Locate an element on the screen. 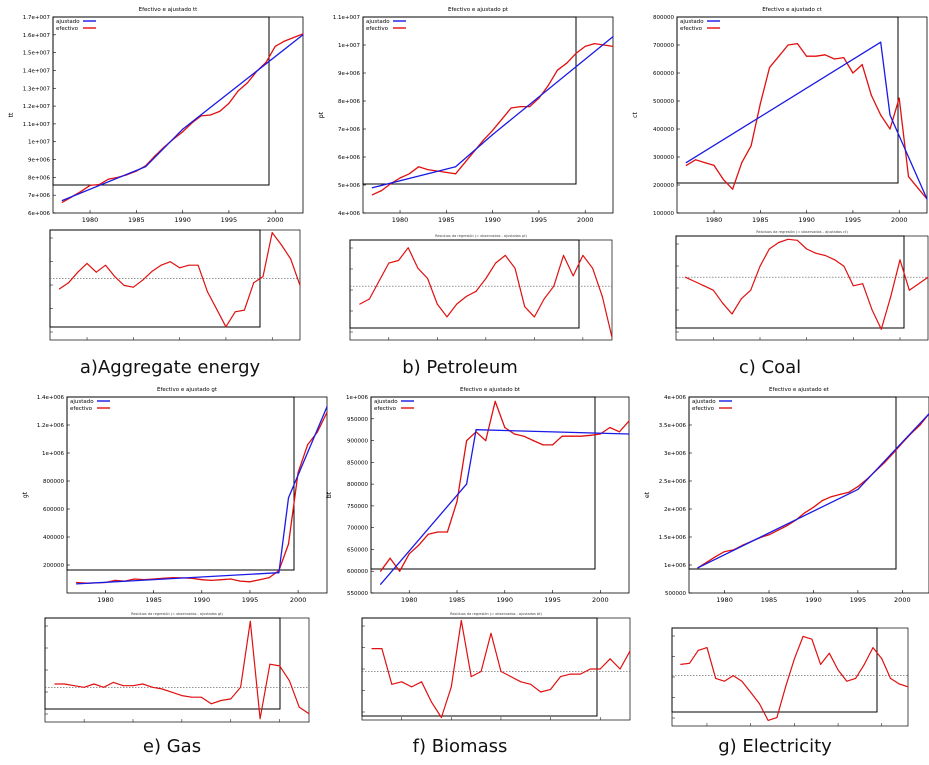 Image resolution: width=929 pixels, height=765 pixels. x-tick-label: 1995 is located at coordinates (552, 600).